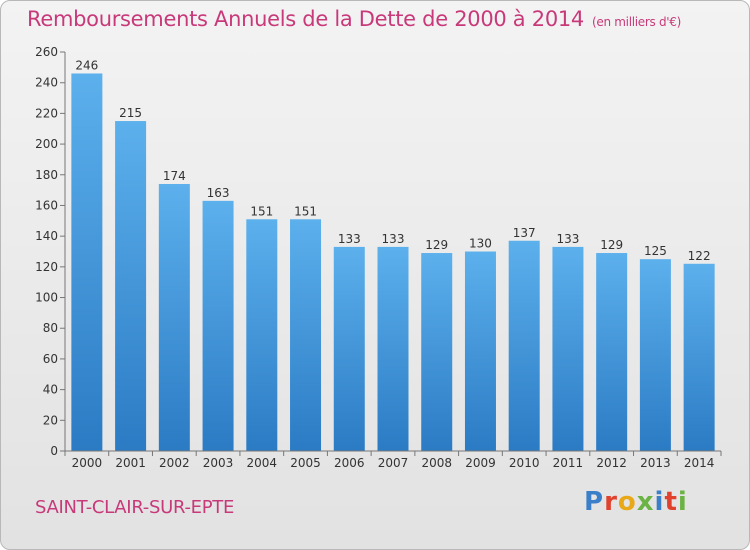  I want to click on bar-2010, so click(524, 345).